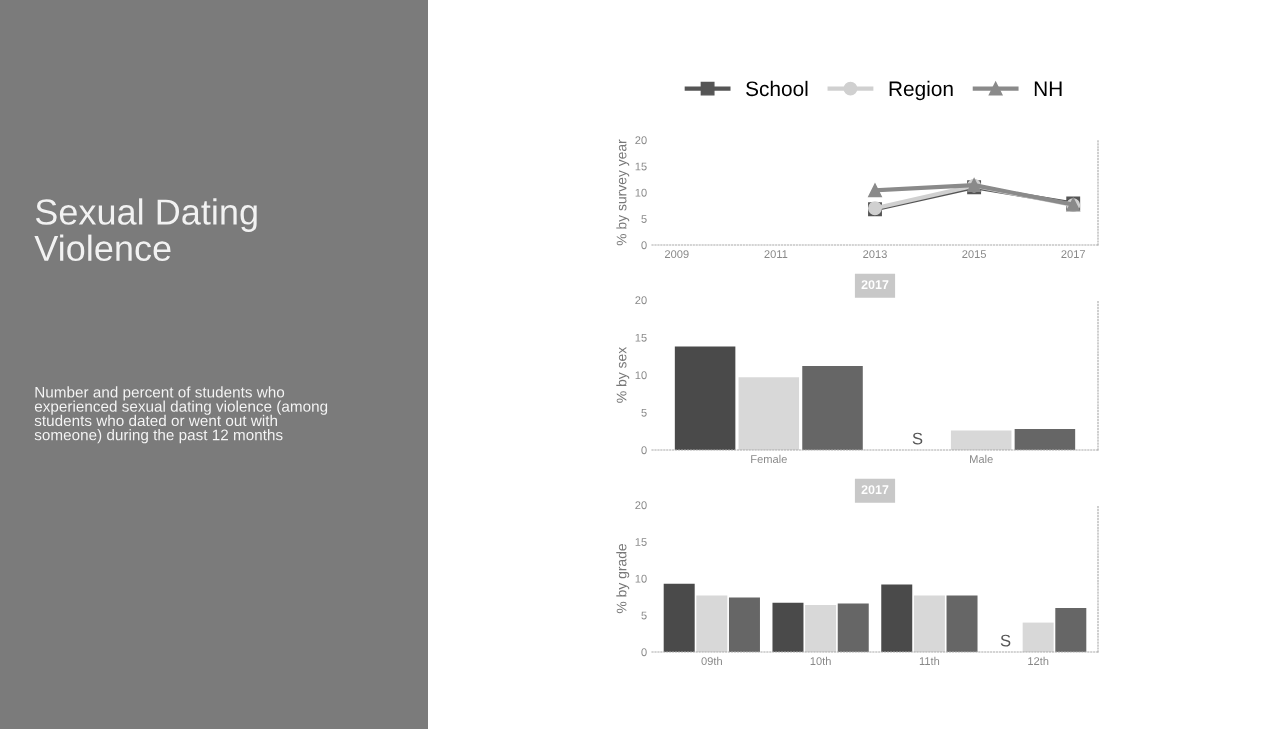  Describe the element at coordinates (820, 661) in the screenshot. I see `x-tick-label: 10th` at that location.